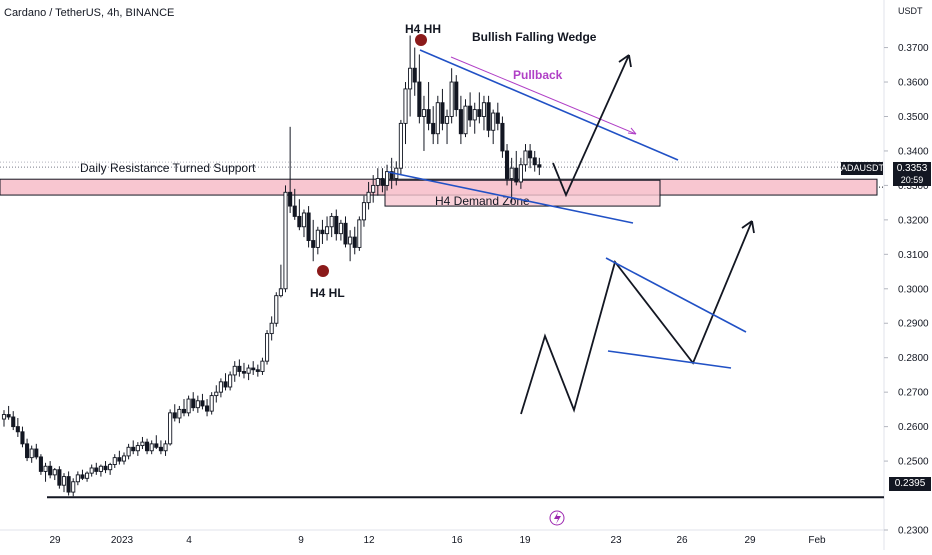  I want to click on price-tick-label: 0.2900, so click(913, 324).